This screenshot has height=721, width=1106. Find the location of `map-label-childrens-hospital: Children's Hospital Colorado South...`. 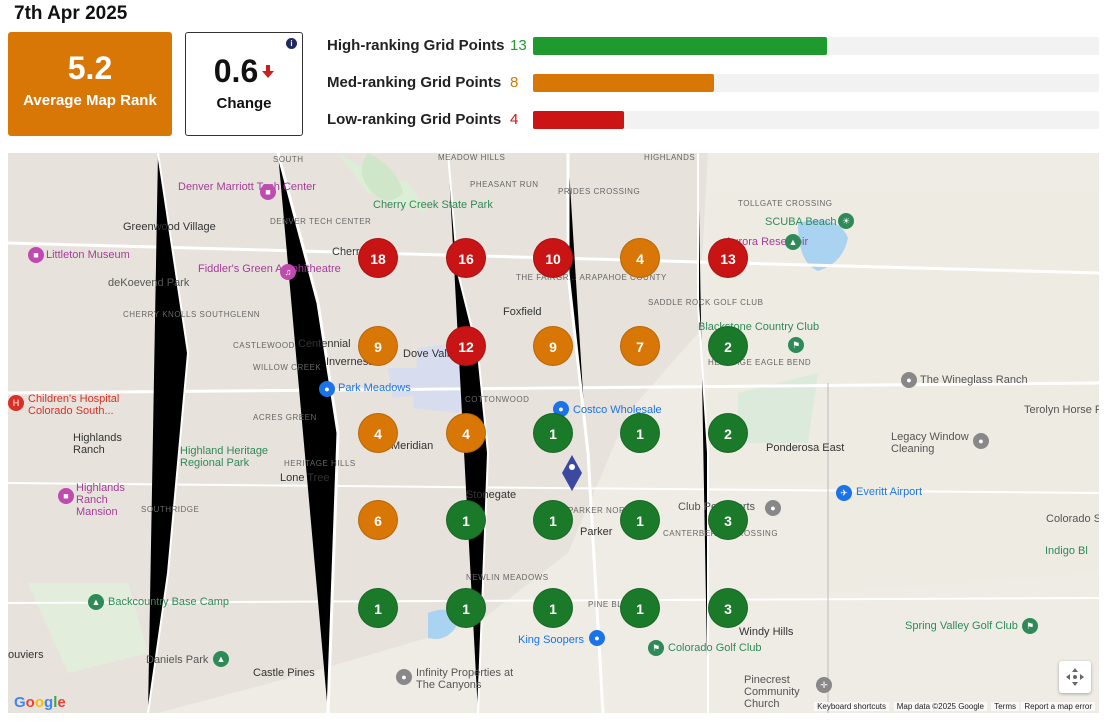

map-label-childrens-hospital: Children's Hospital Colorado South... is located at coordinates (74, 405).